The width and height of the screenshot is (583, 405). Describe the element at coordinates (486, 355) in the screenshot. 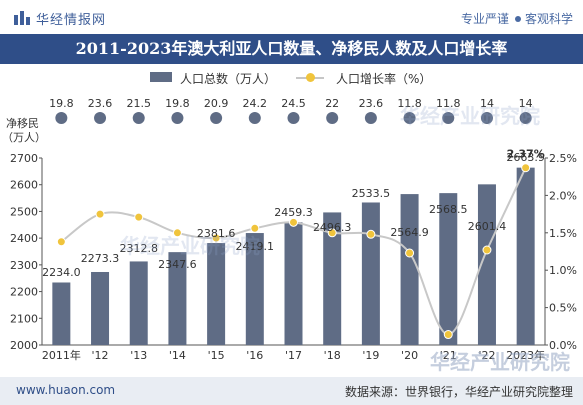

I see `x-tick-label: '22` at that location.